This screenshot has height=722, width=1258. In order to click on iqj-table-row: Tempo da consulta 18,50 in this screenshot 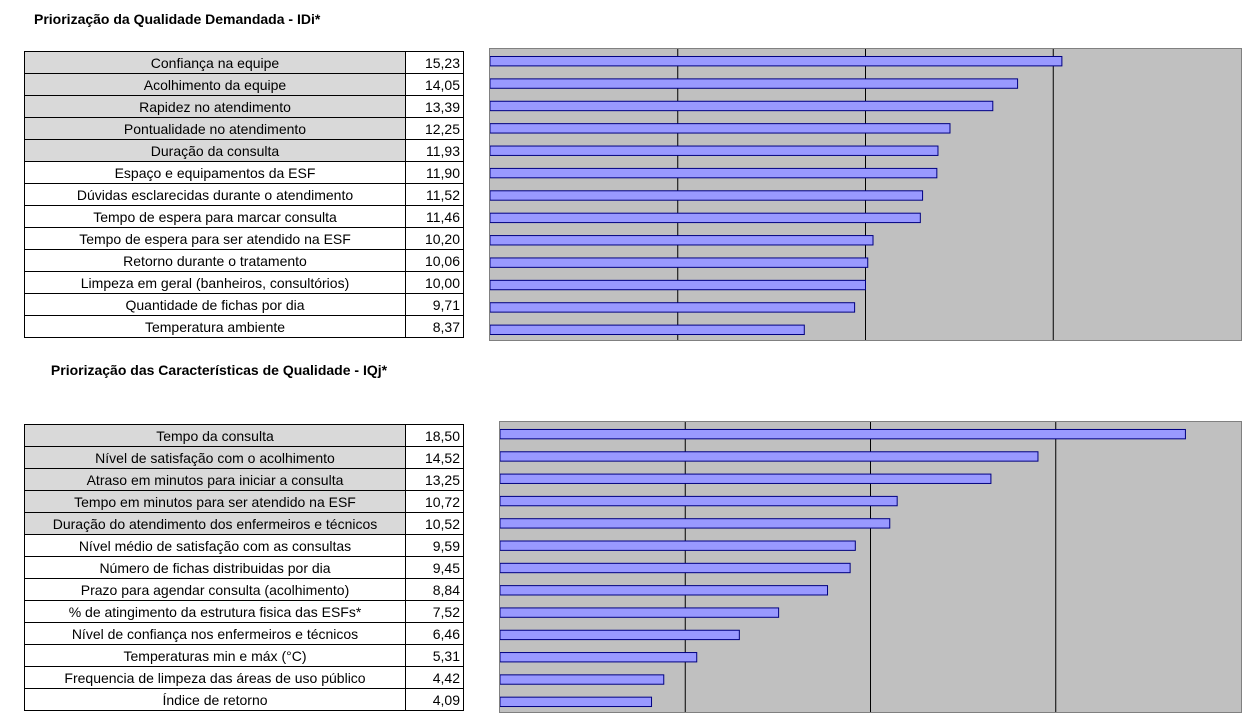, I will do `click(244, 435)`.